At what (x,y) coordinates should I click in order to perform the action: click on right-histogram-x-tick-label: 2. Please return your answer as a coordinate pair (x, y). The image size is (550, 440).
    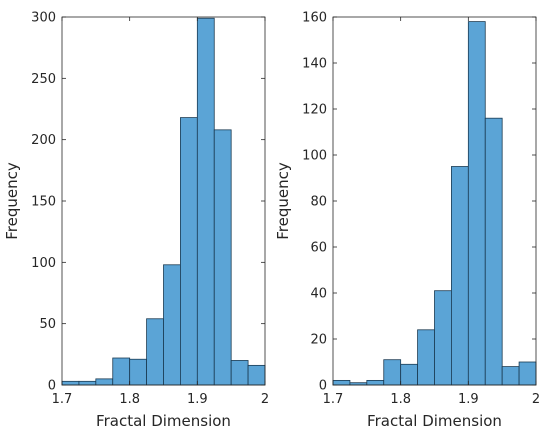
    Looking at the image, I should click on (536, 399).